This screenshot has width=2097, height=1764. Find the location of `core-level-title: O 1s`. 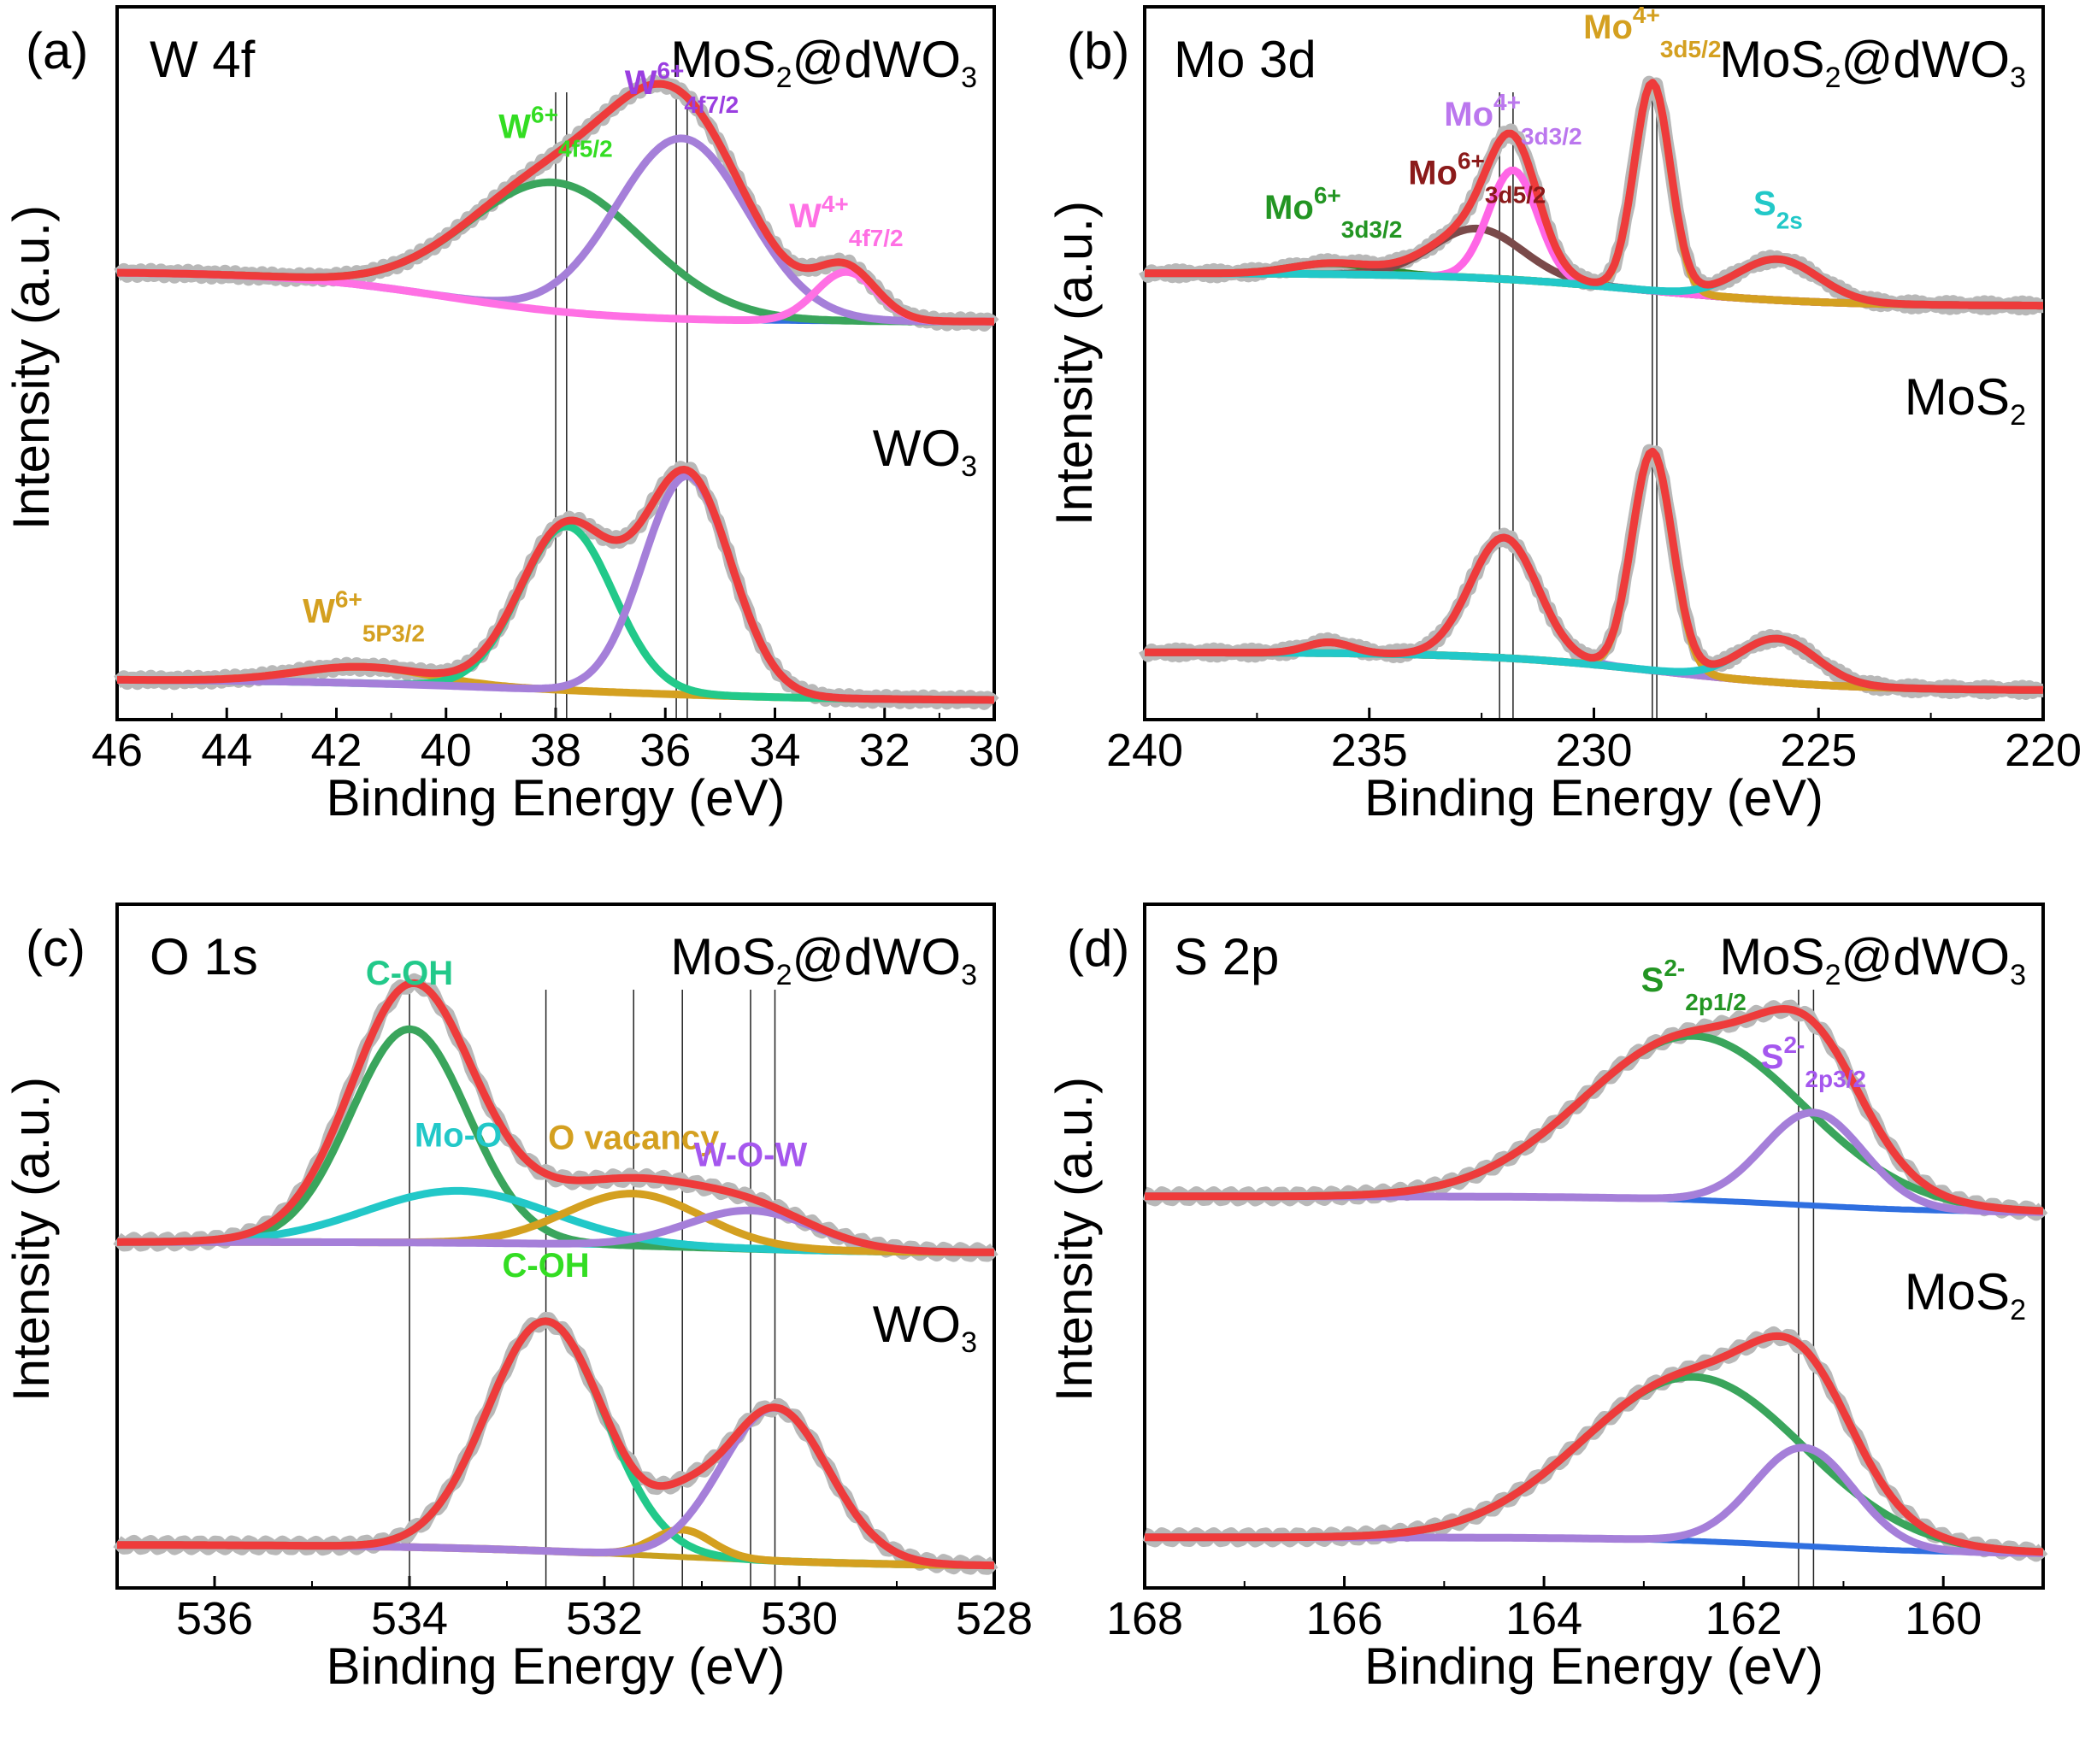

core-level-title: O 1s is located at coordinates (204, 956).